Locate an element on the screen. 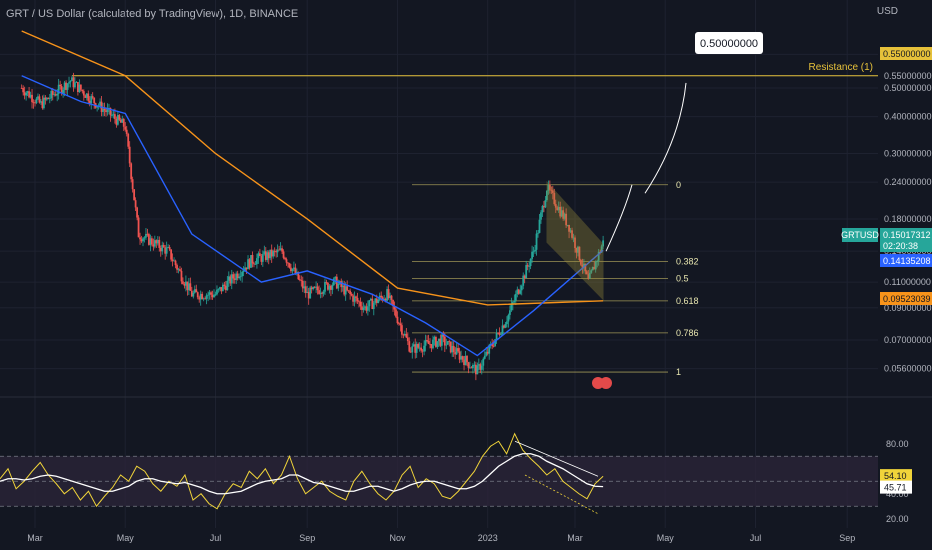 The height and width of the screenshot is (550, 932). bull-flag-channel is located at coordinates (575, 241).